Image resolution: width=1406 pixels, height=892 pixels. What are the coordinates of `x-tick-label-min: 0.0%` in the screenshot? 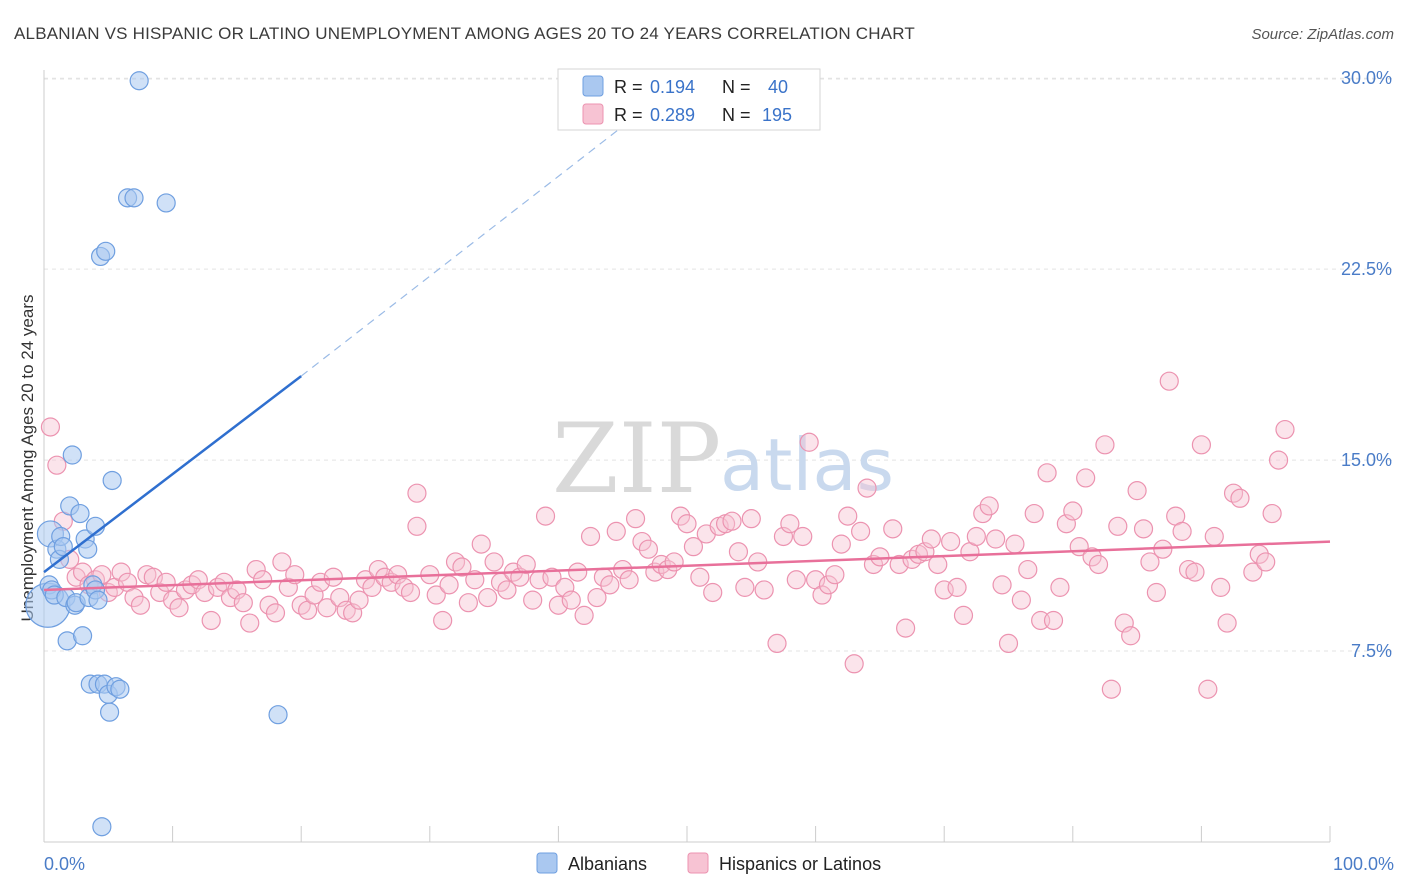 It's located at (64, 864).